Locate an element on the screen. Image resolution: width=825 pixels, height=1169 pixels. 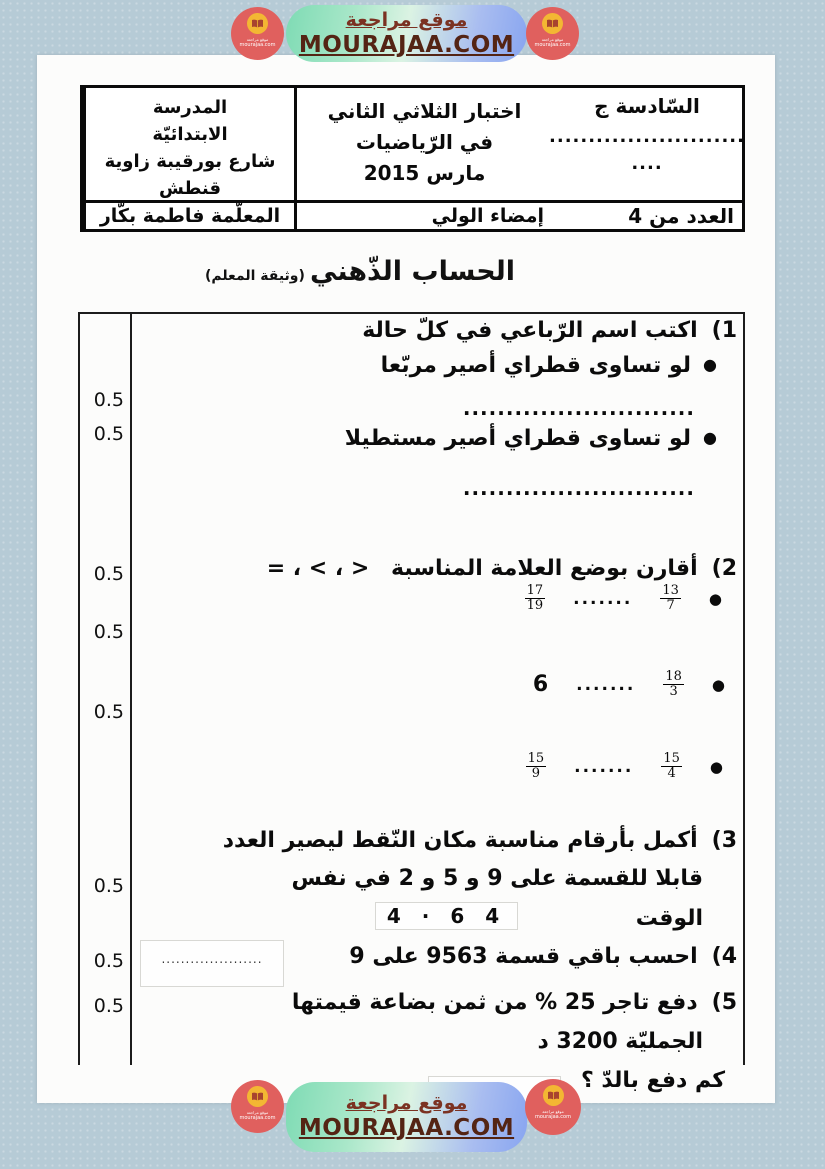
comparison-row-1: ● 13 7 ....... 17 19 is located at coordinates (623, 598).